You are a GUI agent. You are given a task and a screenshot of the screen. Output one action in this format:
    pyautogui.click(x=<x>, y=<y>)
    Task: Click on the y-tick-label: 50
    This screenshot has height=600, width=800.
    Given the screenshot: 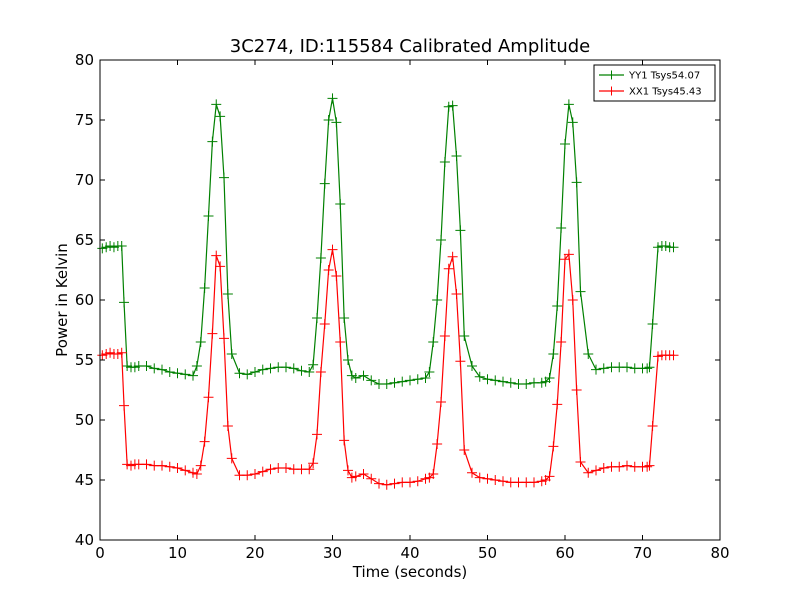 What is the action you would take?
    pyautogui.click(x=84, y=420)
    